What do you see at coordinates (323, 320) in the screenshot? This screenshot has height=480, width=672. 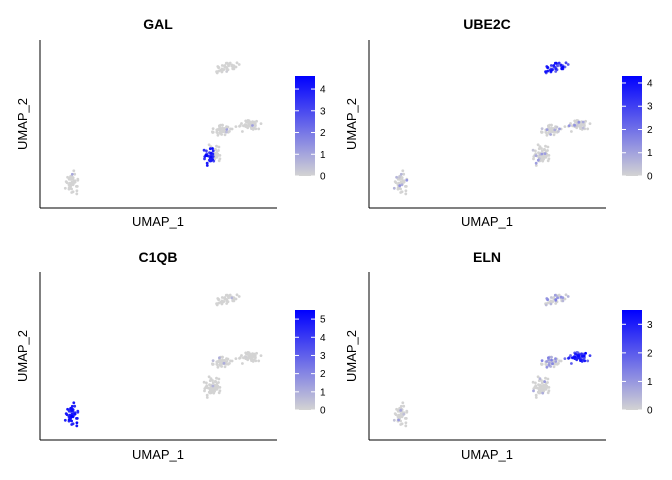 I see `colorbar-tick-label: 5` at bounding box center [323, 320].